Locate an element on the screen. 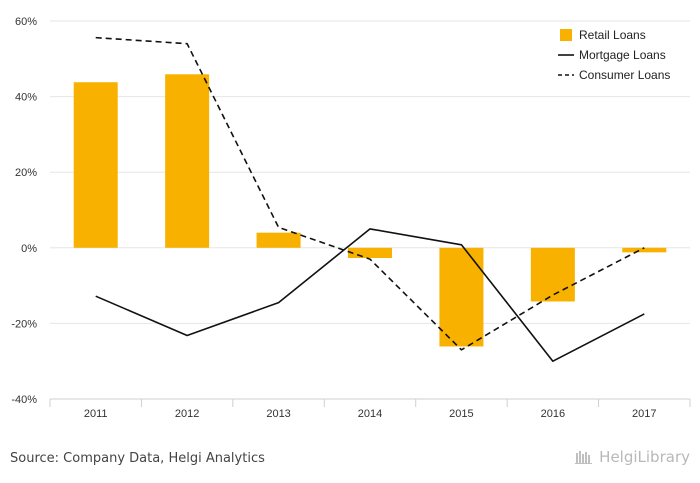 This screenshot has width=700, height=483. legend-label: Mortgage Loans is located at coordinates (622, 55).